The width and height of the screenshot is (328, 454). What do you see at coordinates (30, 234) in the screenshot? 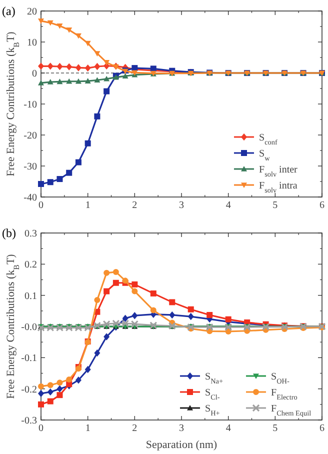
I see `y-tick-label: 0.3` at bounding box center [30, 234].